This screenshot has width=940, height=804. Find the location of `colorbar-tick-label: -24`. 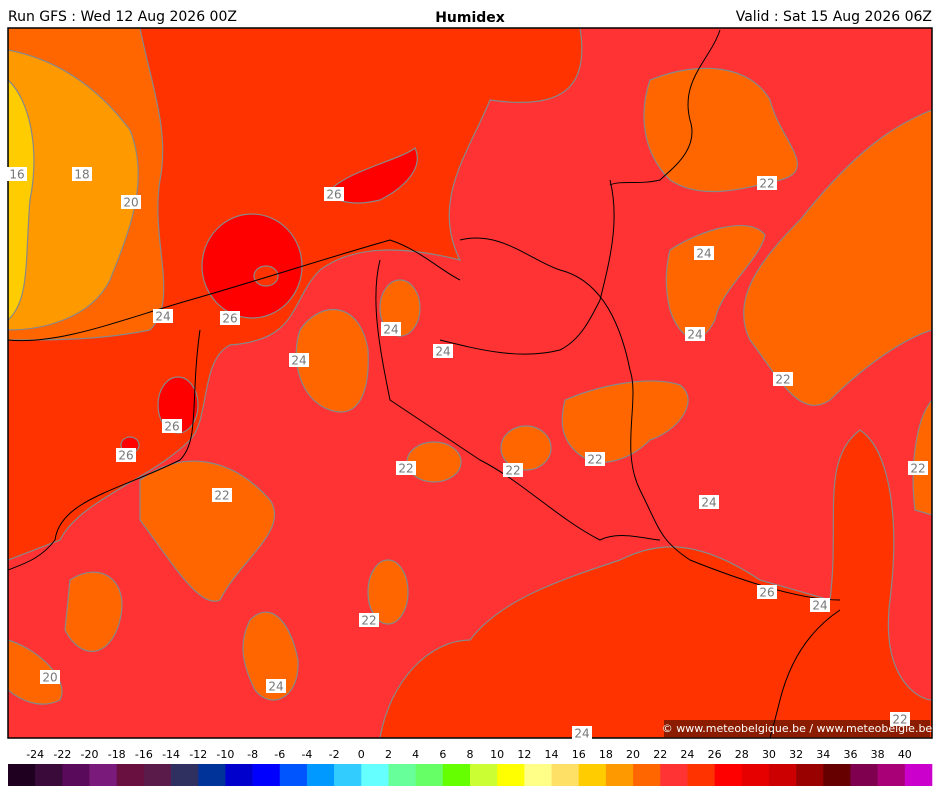

colorbar-tick-label: -24 is located at coordinates (35, 754).